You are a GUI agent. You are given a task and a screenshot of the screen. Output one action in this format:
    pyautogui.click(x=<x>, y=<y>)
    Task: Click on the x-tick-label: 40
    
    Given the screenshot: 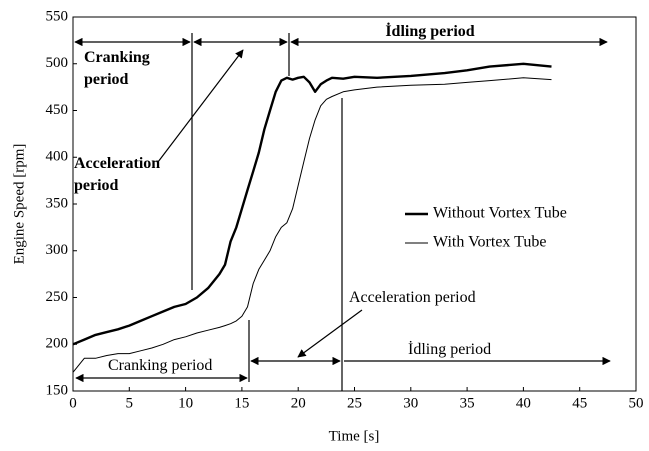 What is the action you would take?
    pyautogui.click(x=523, y=403)
    